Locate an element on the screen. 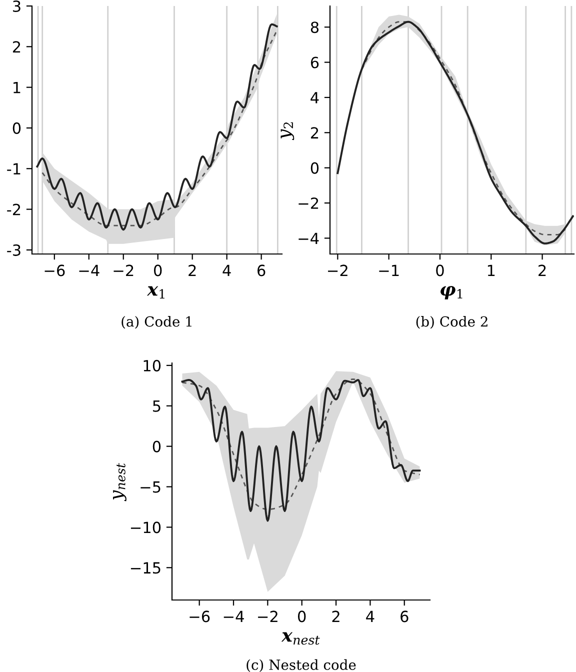 The width and height of the screenshot is (576, 672). y-tick-label: 3 is located at coordinates (16, 6).